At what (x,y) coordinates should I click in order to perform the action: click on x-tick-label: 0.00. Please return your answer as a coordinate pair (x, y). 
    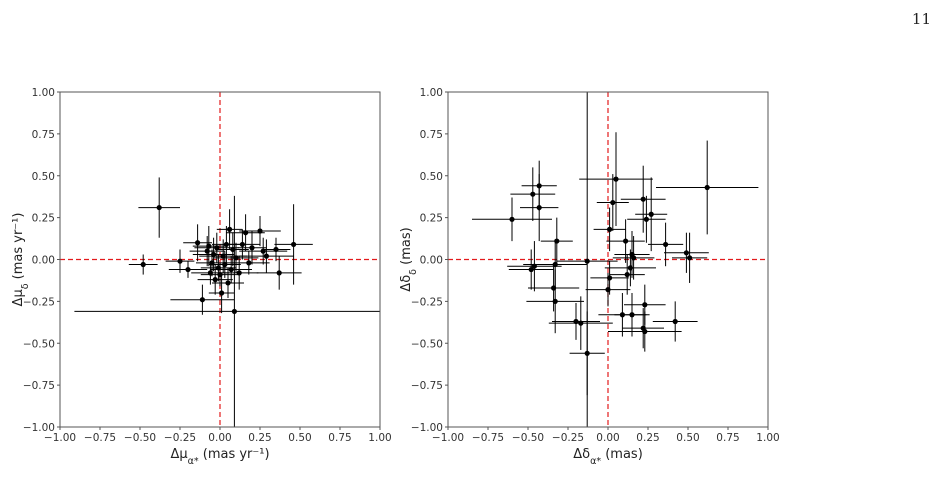
    Looking at the image, I should click on (607, 438).